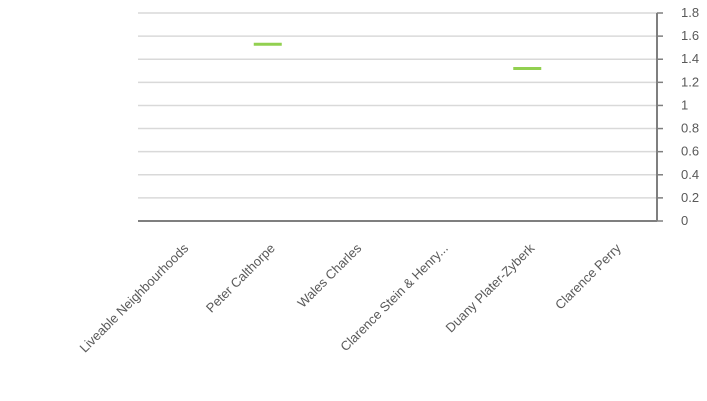 The image size is (707, 401). I want to click on y-tick-label: 0, so click(684, 220).